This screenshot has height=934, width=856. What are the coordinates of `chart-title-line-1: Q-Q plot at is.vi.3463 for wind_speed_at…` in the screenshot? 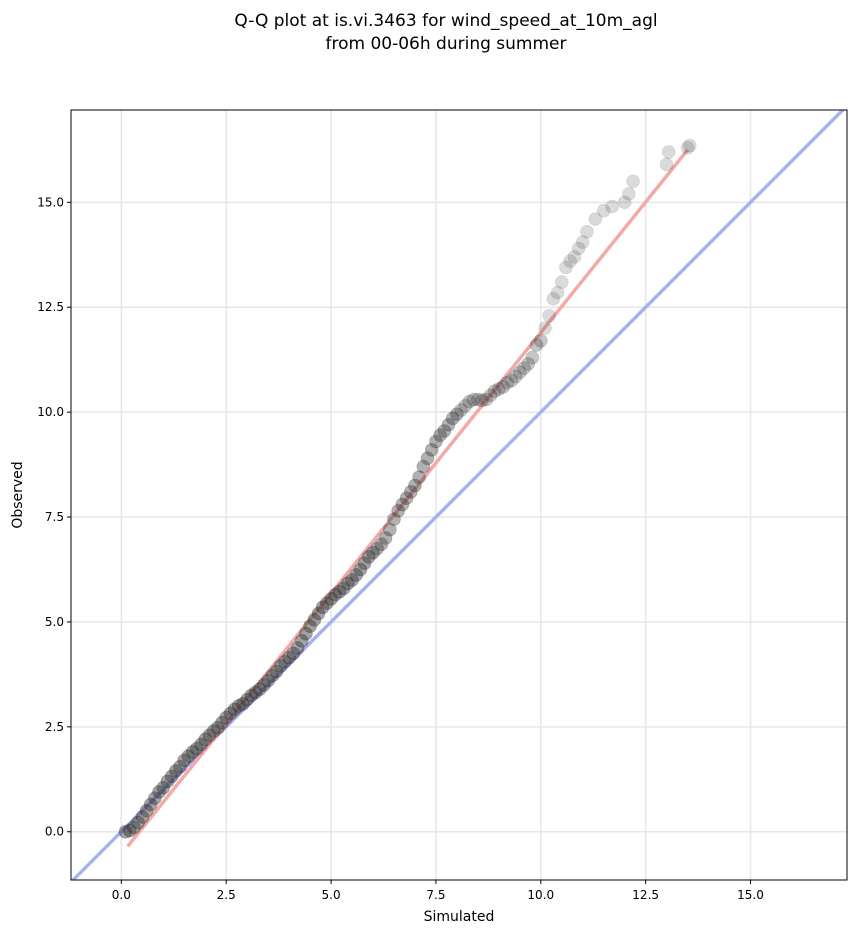 It's located at (445, 21).